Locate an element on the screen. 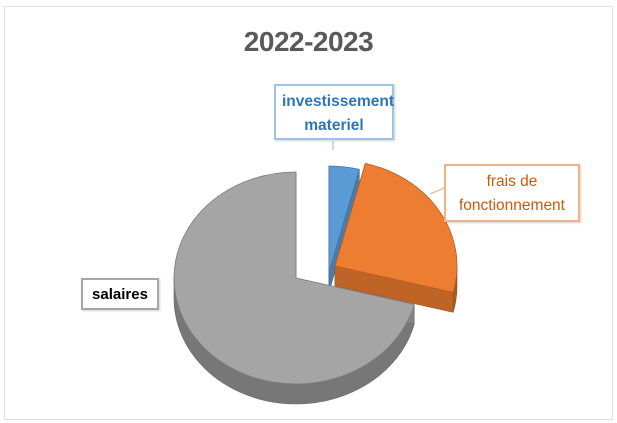  data-label-salaires-text: salaires is located at coordinates (120, 294).